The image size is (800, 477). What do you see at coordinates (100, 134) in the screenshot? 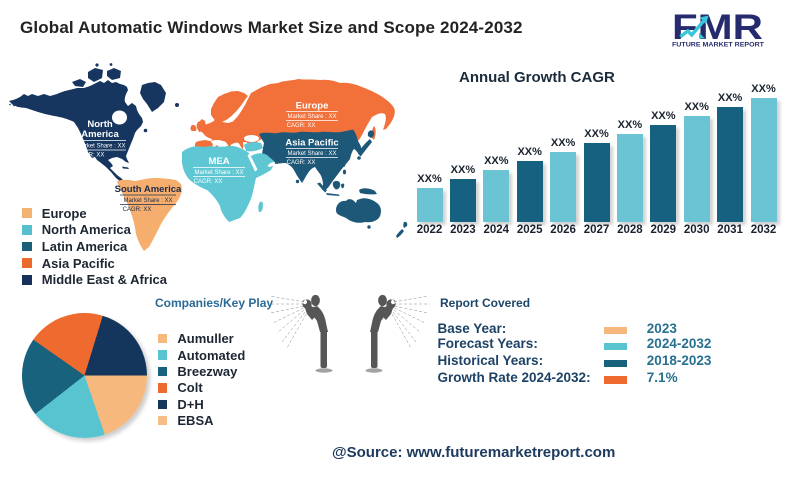
I see `svg-text: America` at bounding box center [100, 134].